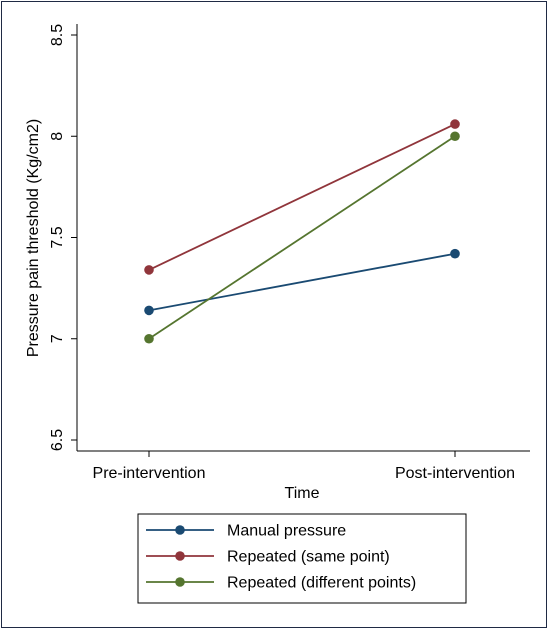  Describe the element at coordinates (302, 493) in the screenshot. I see `x-axis-label: Time` at that location.